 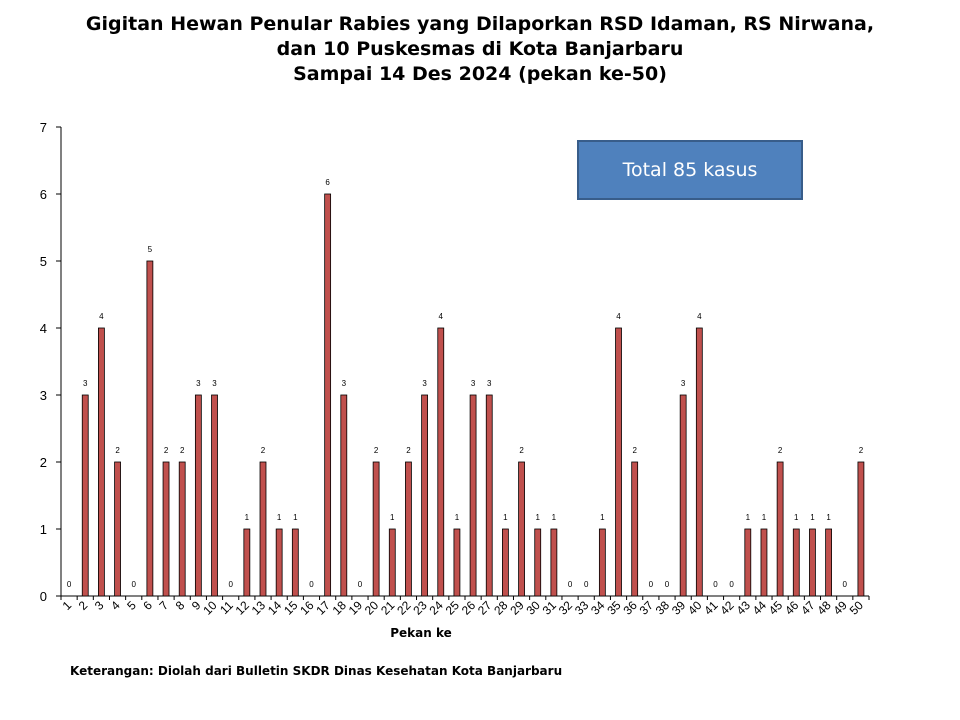 I want to click on x-tick-label: 50, so click(x=857, y=608).